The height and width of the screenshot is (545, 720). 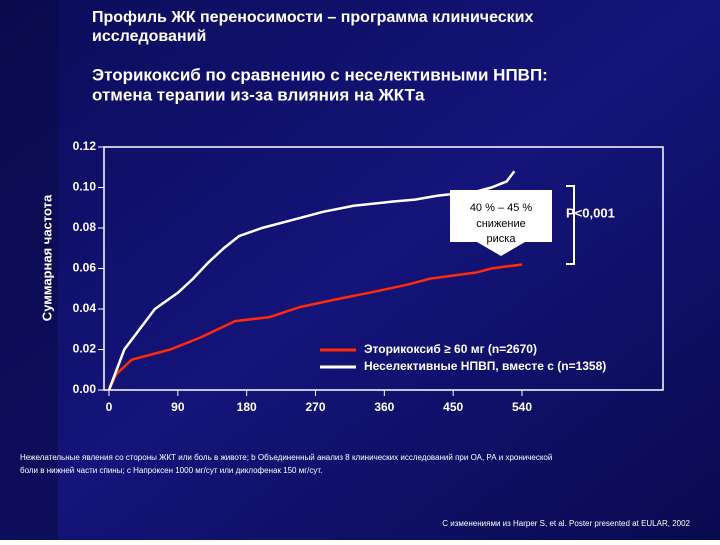 I want to click on annotation: снижение, so click(x=501, y=224).